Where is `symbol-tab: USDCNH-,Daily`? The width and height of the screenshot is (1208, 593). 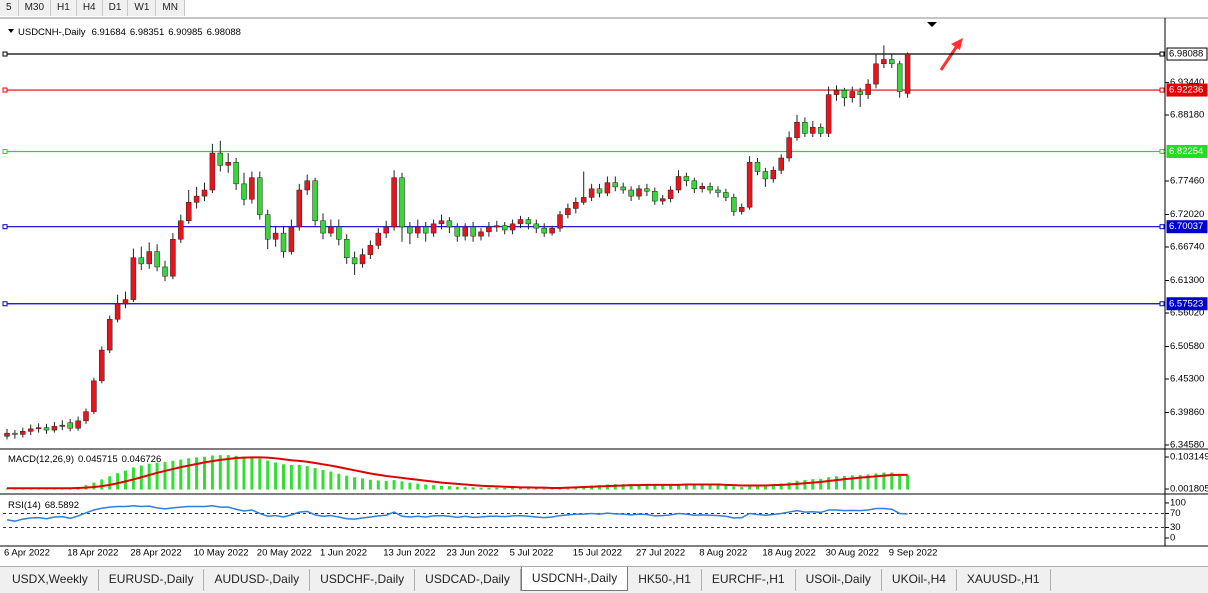
symbol-tab: USDCNH-,Daily is located at coordinates (574, 579).